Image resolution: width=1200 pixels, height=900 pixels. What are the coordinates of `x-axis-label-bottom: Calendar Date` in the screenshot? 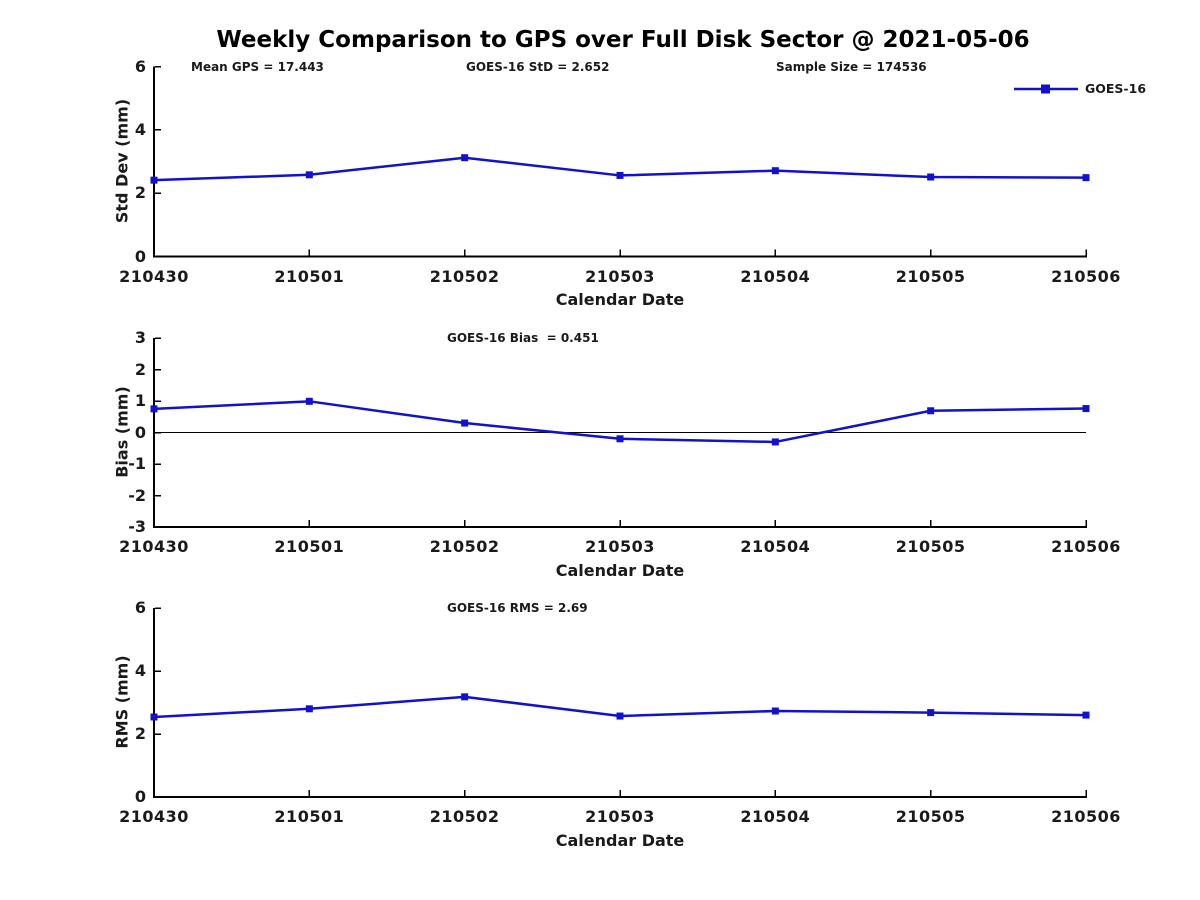 It's located at (620, 840).